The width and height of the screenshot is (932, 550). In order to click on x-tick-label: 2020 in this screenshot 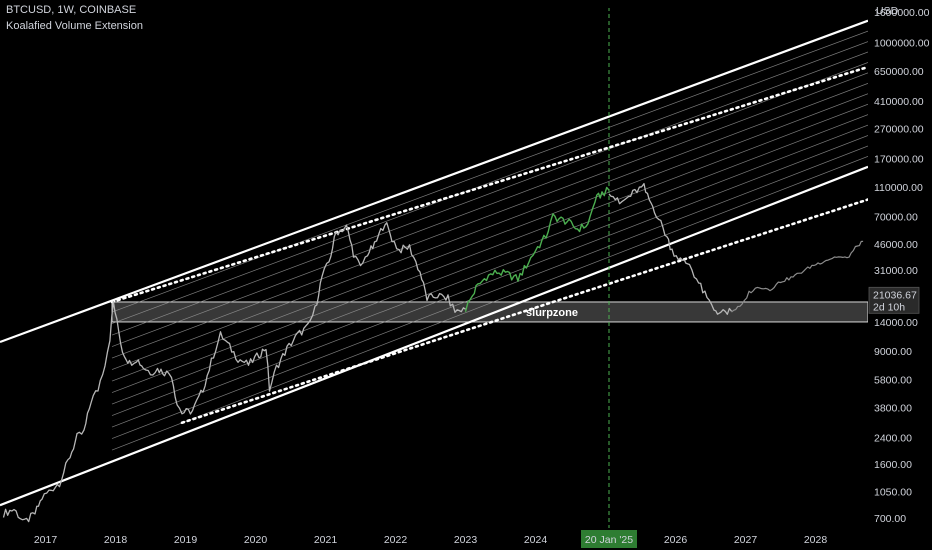, I will do `click(256, 540)`.